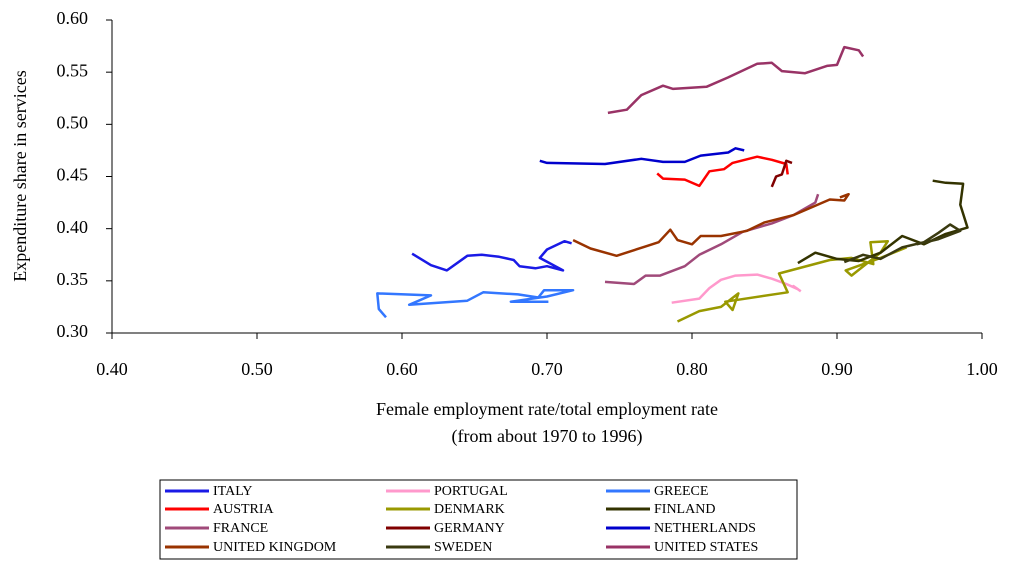 Image resolution: width=1009 pixels, height=561 pixels. What do you see at coordinates (275, 547) in the screenshot?
I see `legend-label: UNITED KINGDOM` at bounding box center [275, 547].